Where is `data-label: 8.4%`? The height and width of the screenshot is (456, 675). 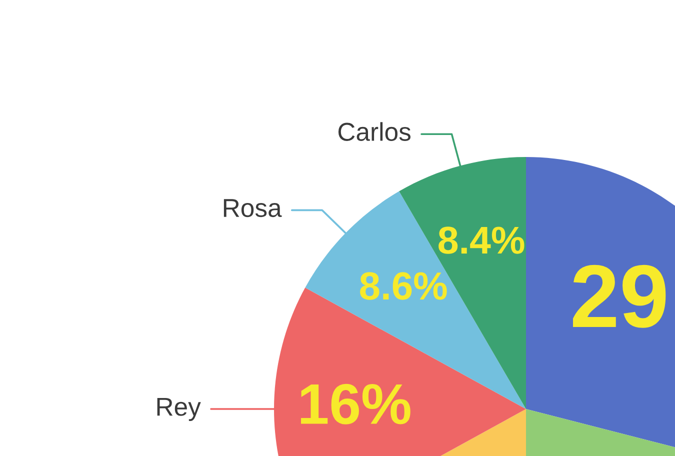
data-label: 8.4% is located at coordinates (481, 240).